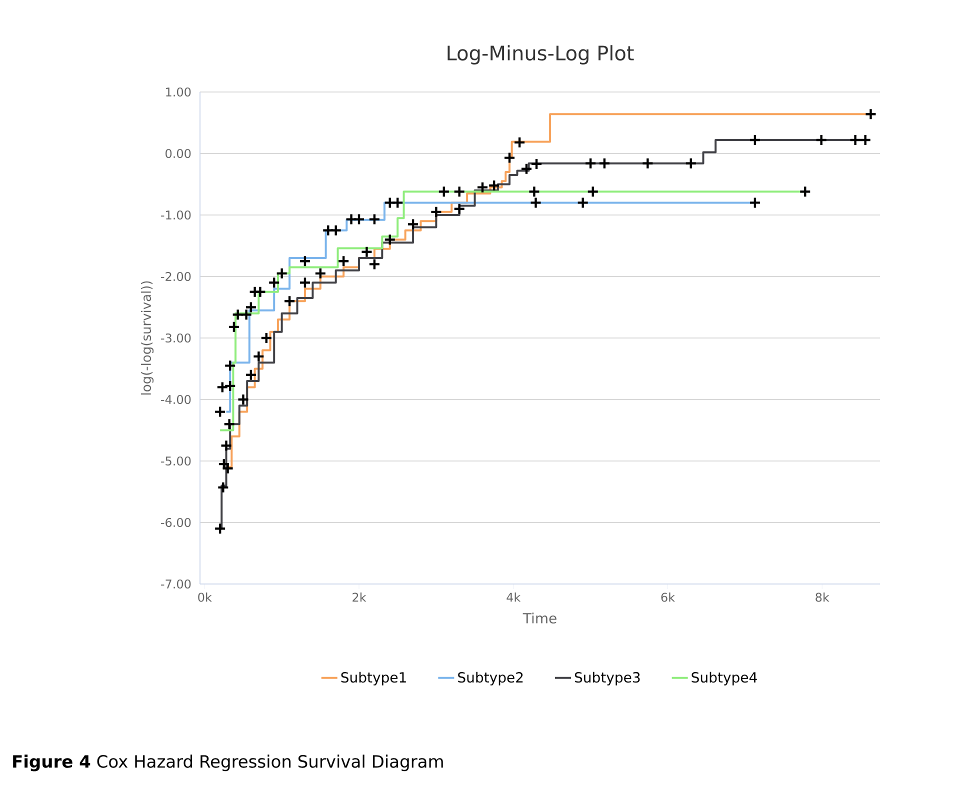 The height and width of the screenshot is (792, 956). Describe the element at coordinates (176, 399) in the screenshot. I see `y-tick-label: -4.00` at that location.